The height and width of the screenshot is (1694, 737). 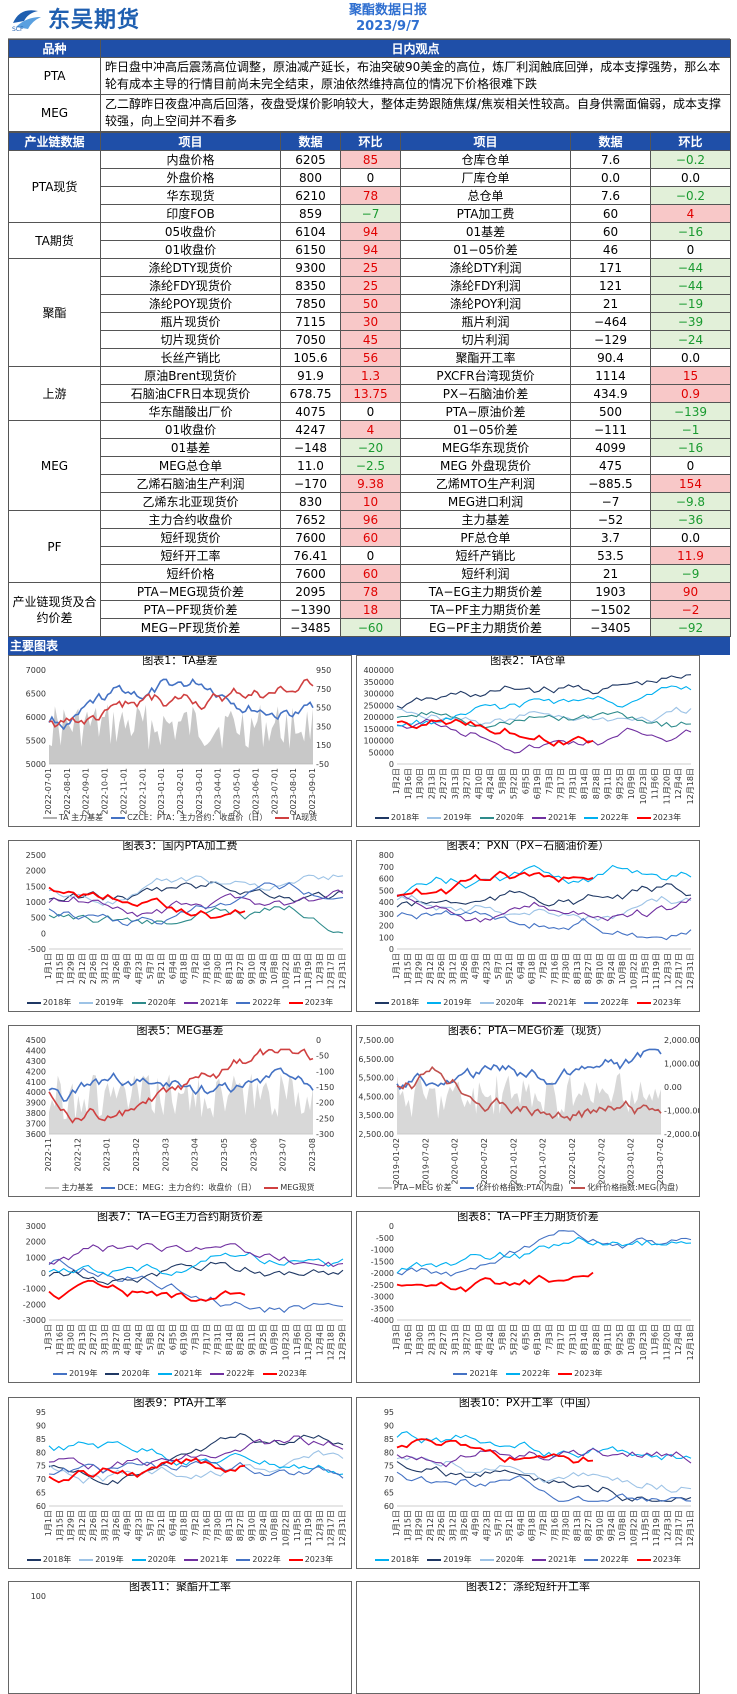 What do you see at coordinates (376, 1078) in the screenshot?
I see `y-tick-label: 5,500.00` at bounding box center [376, 1078].